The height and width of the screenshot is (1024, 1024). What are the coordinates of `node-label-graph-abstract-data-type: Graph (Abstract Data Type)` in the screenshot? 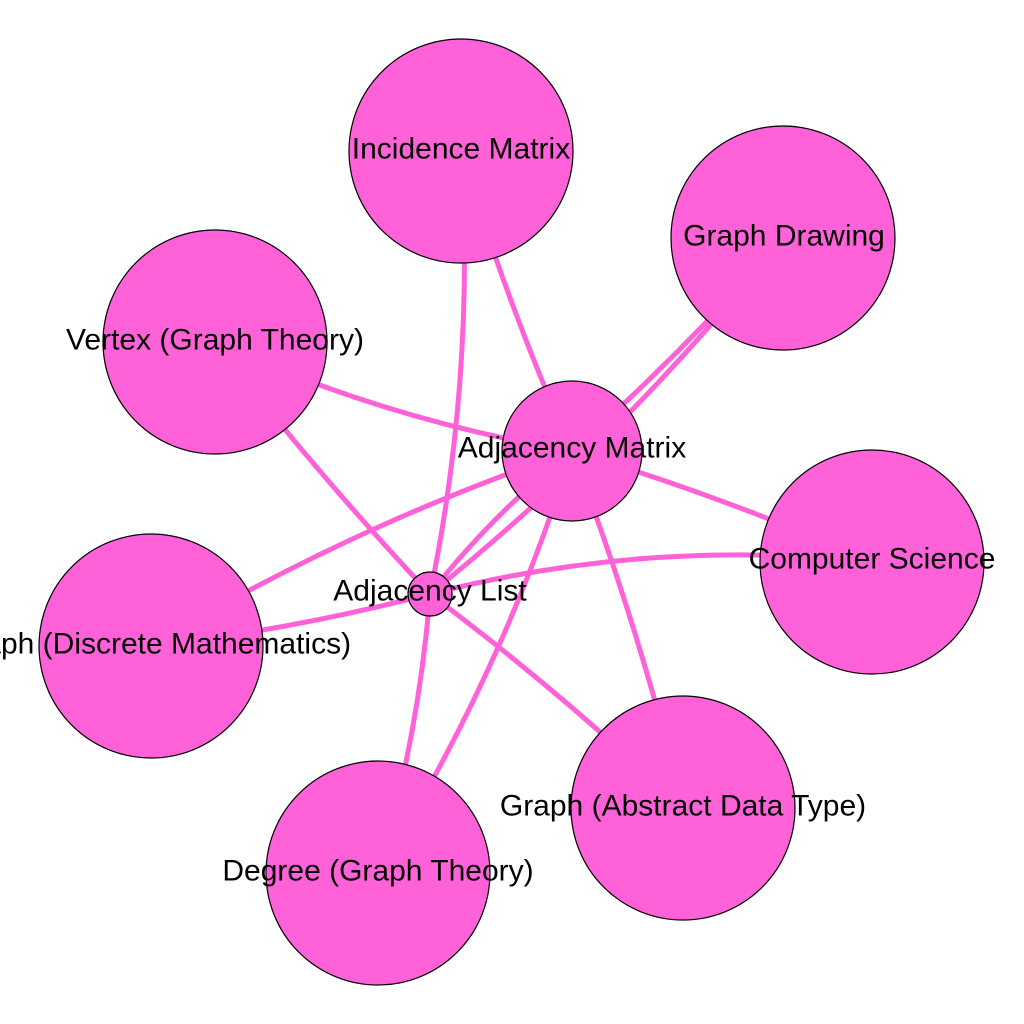 It's located at (683, 806).